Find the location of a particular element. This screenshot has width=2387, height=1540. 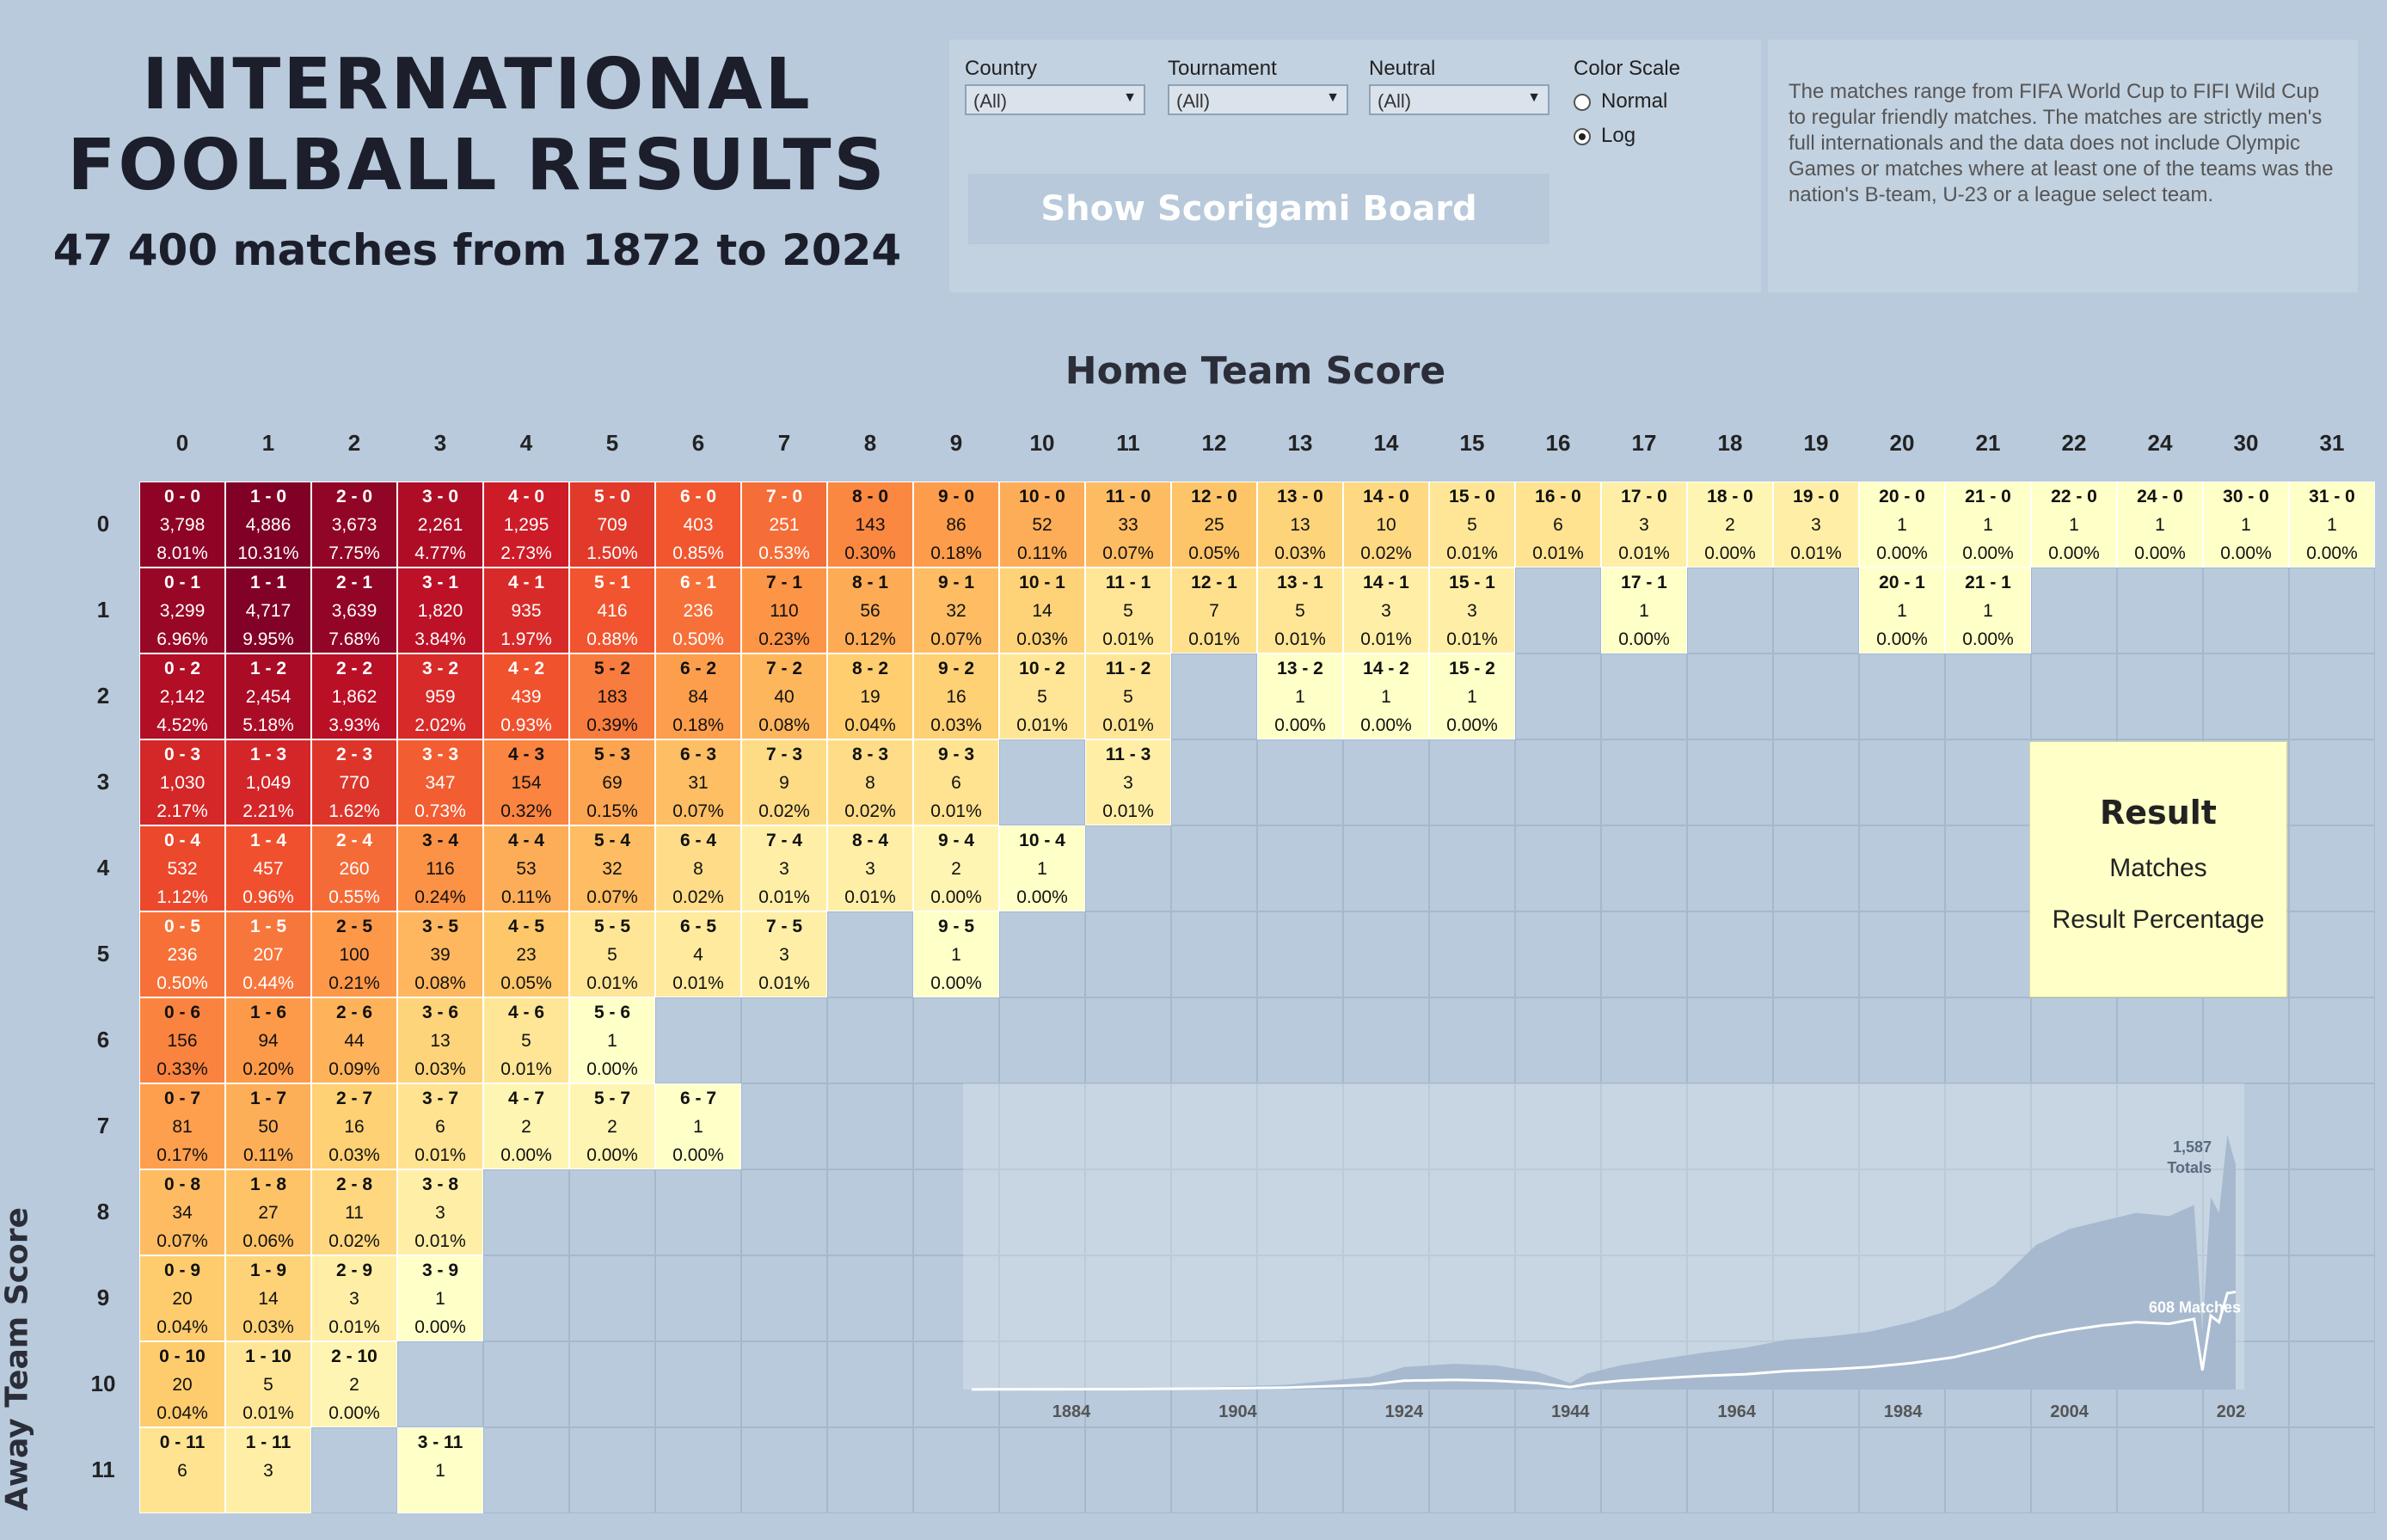

score-cell: 14 - 1 3 0.01% is located at coordinates (1386, 610).